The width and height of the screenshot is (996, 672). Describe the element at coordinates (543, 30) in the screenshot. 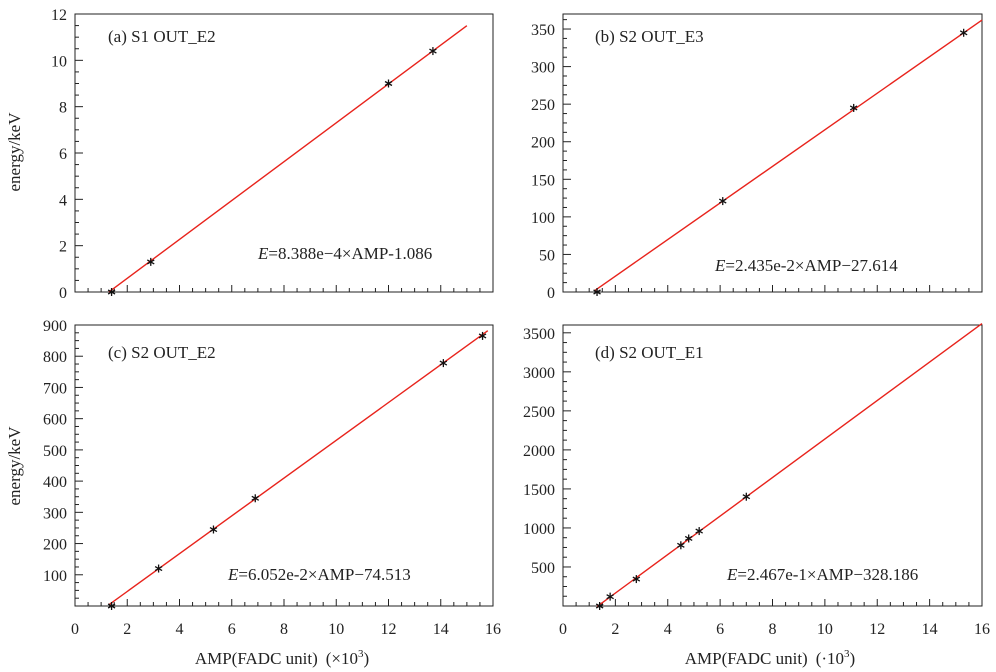

I see `panel-b-y-tick-label: 350` at that location.